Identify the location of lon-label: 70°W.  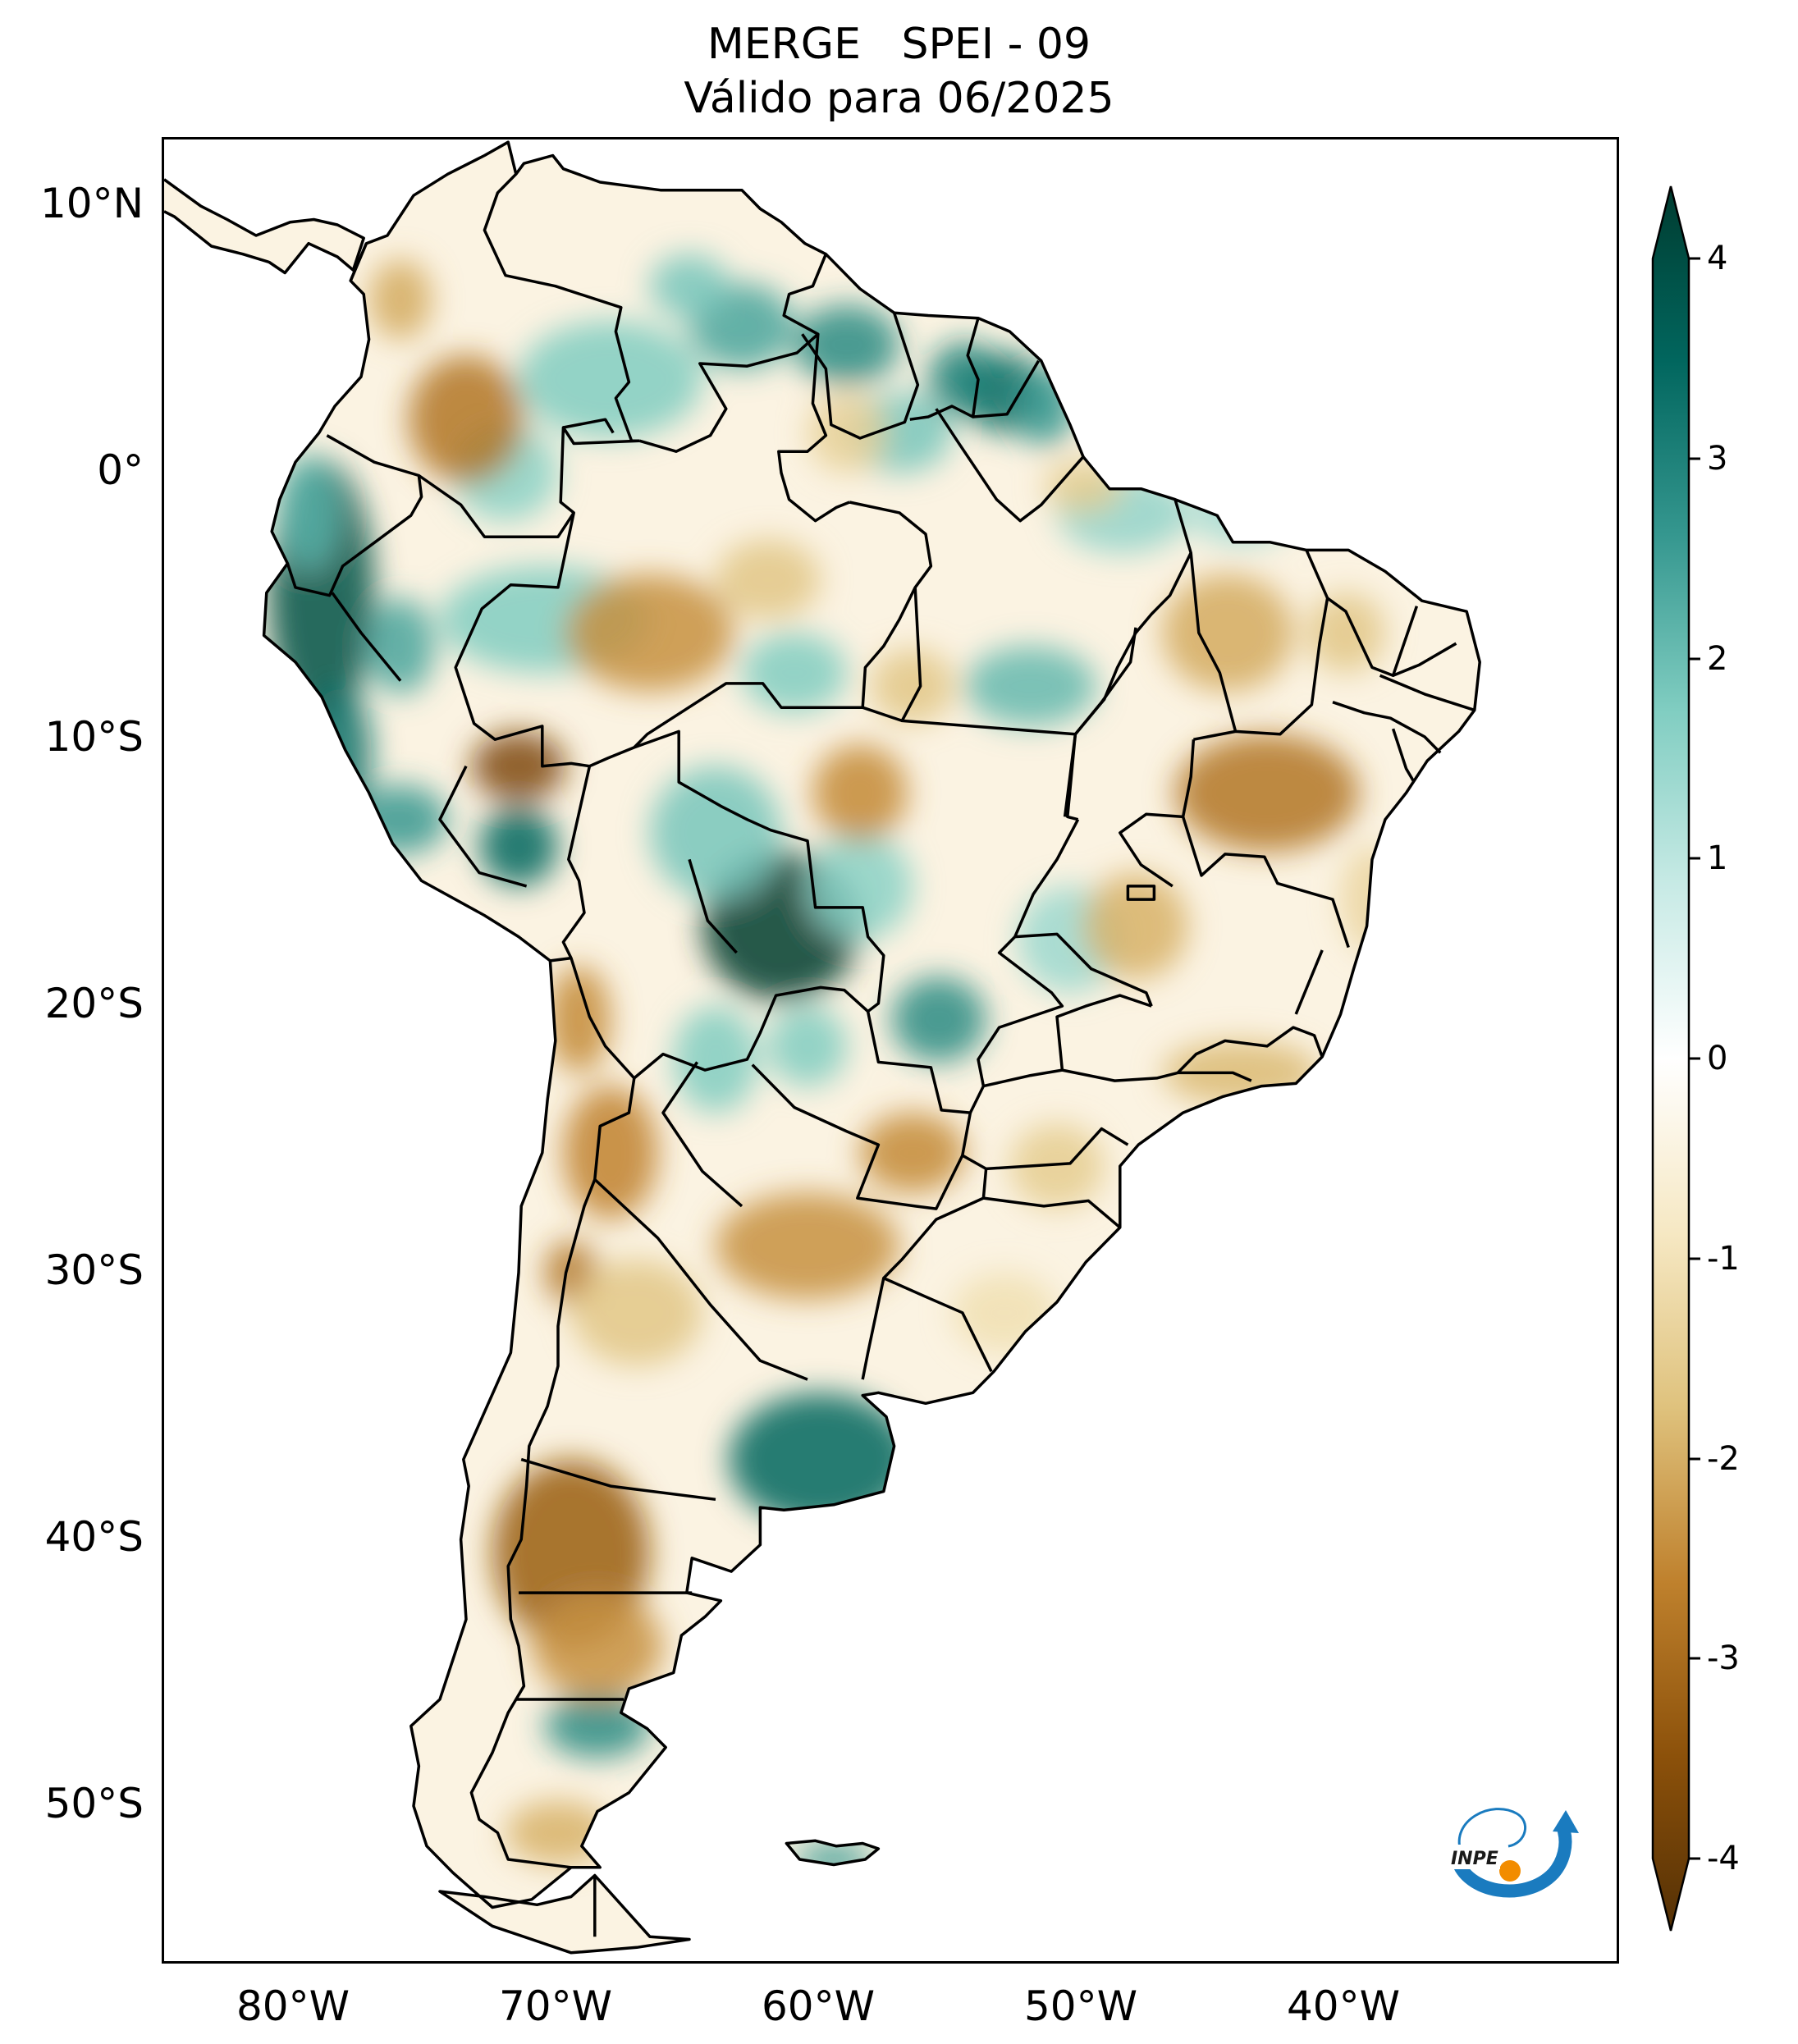
(555, 2006).